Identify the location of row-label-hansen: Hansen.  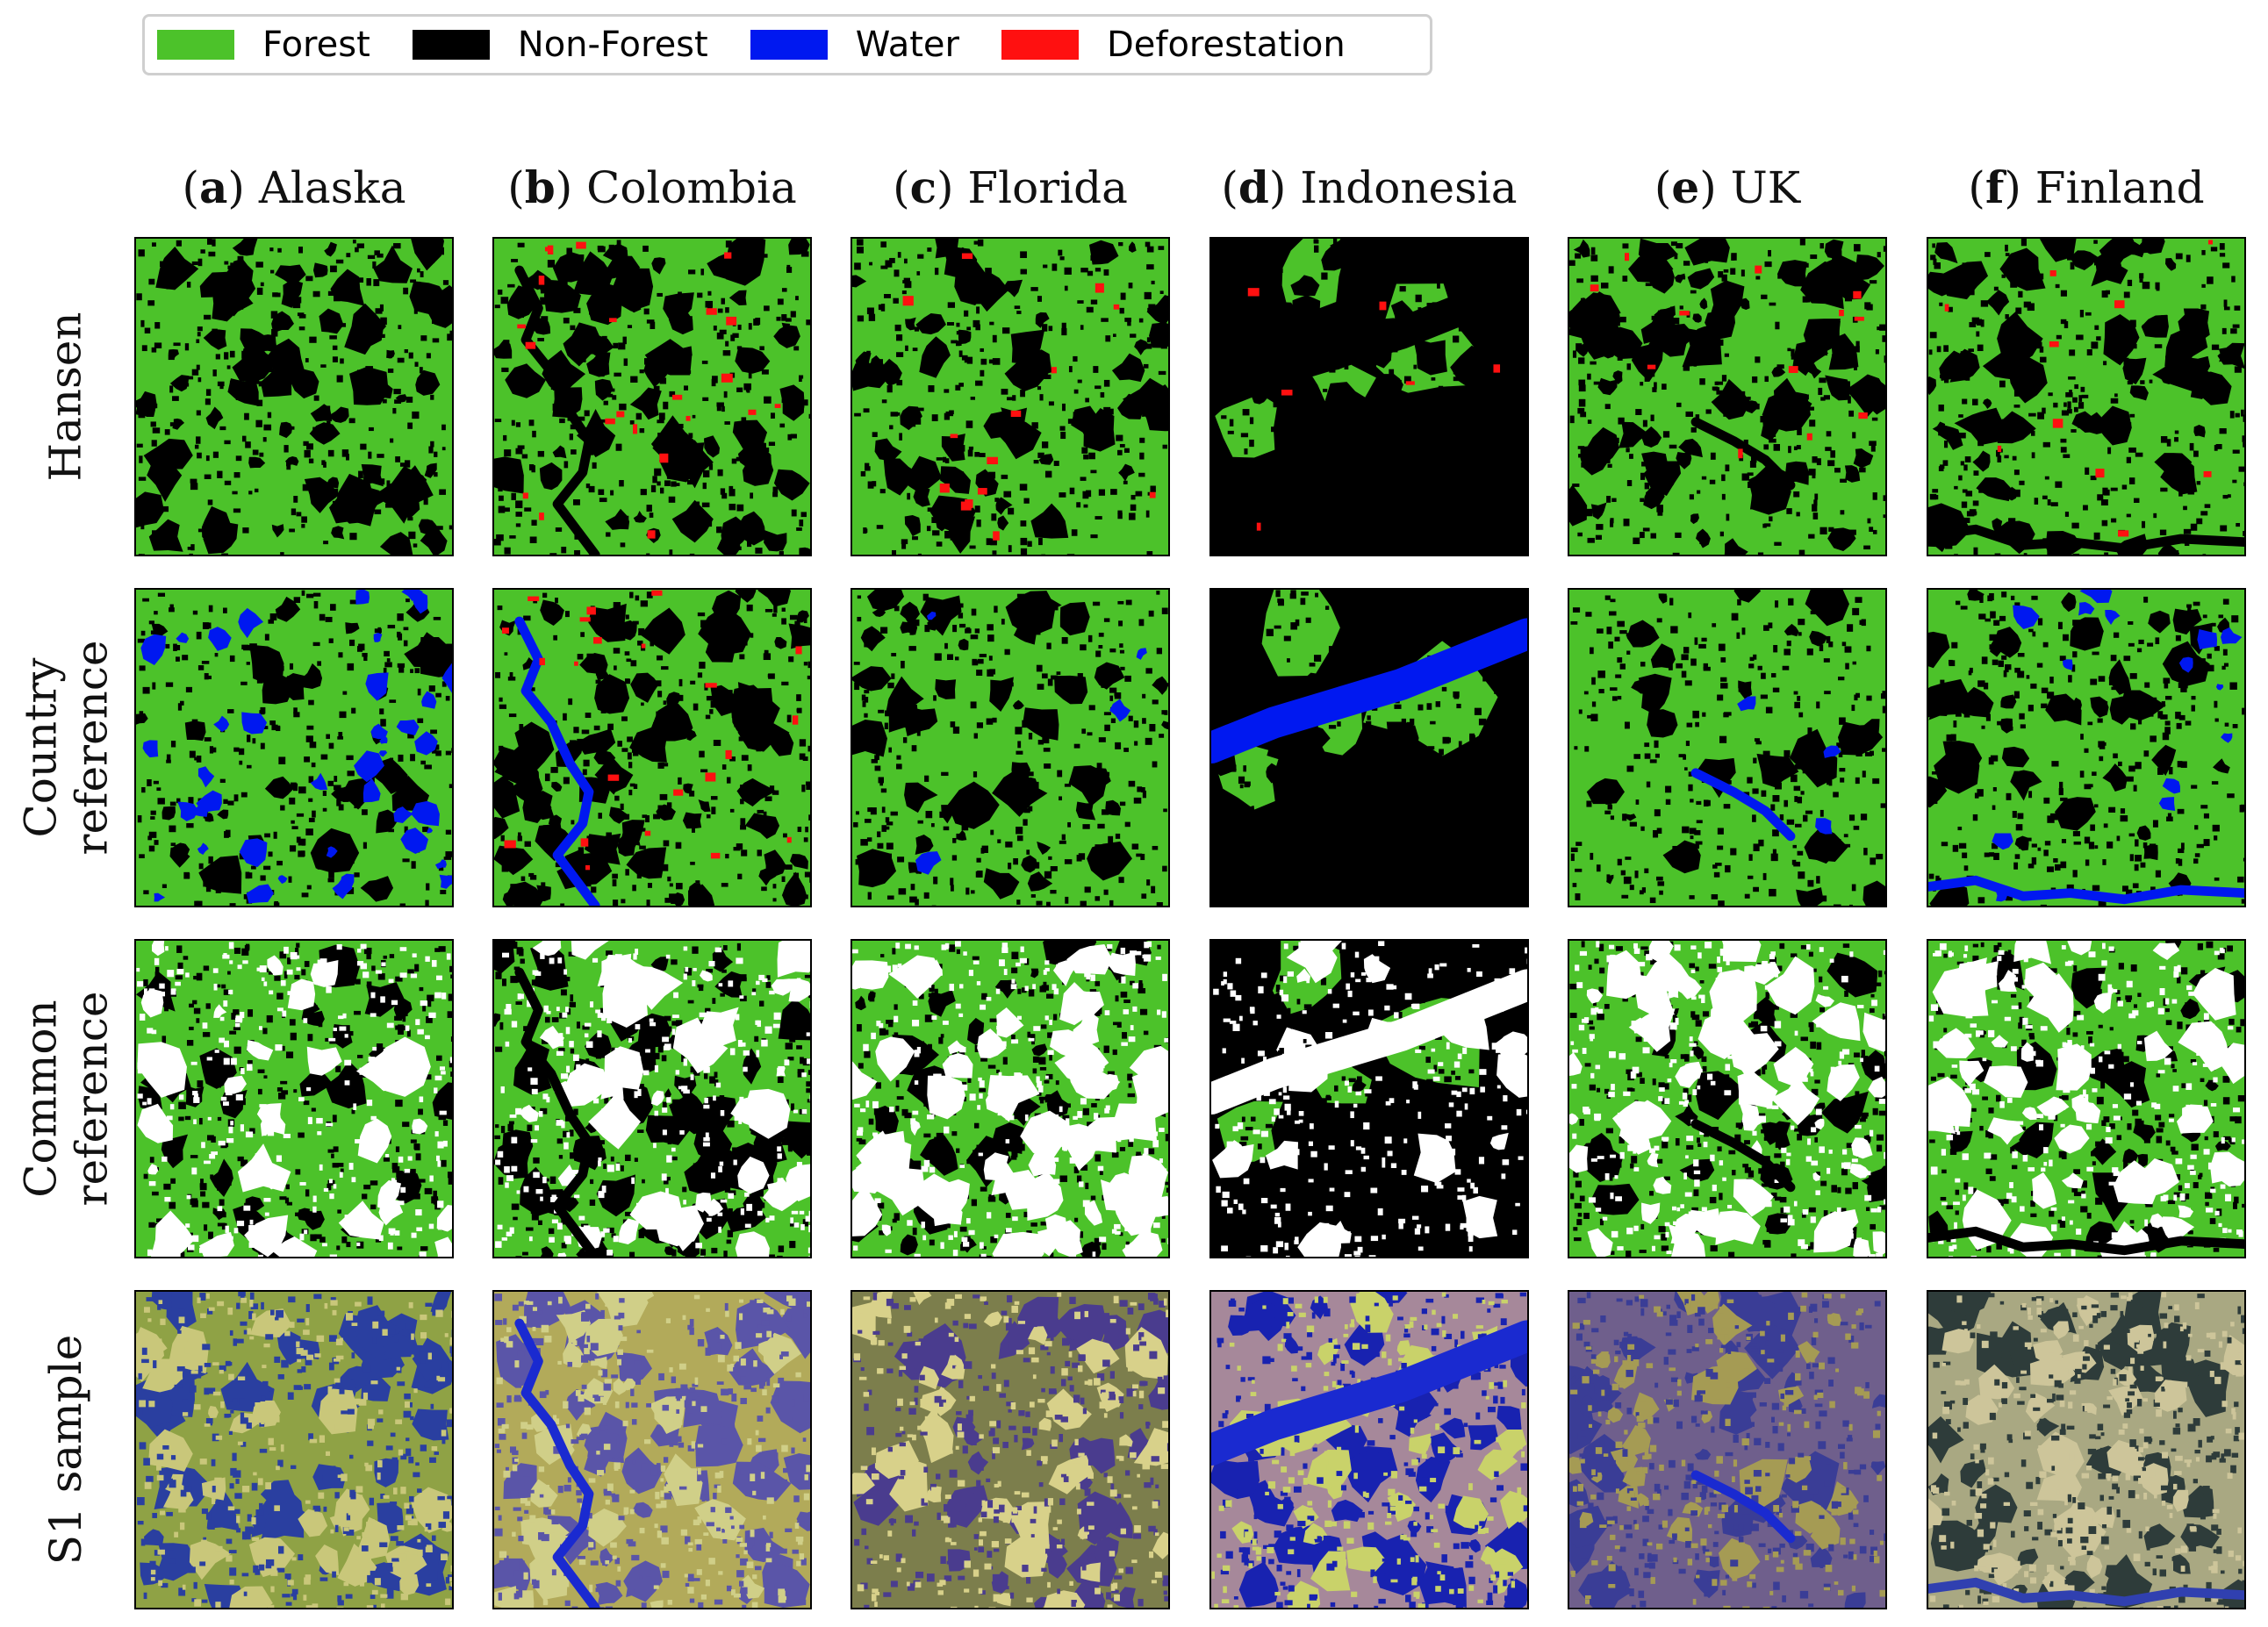
(66, 396).